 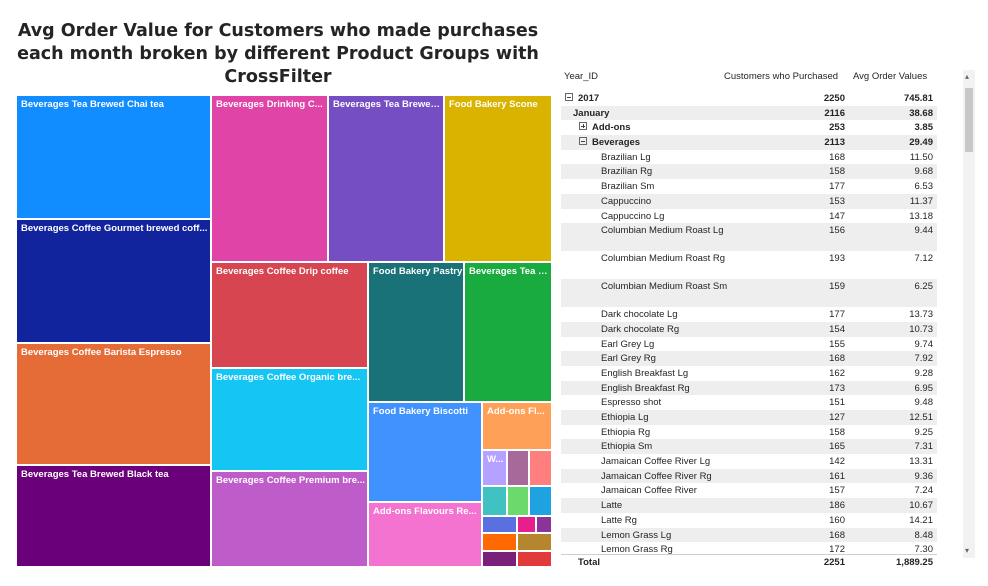 I want to click on matrix-total-row: Total 2251 1,889.25, so click(x=749, y=561).